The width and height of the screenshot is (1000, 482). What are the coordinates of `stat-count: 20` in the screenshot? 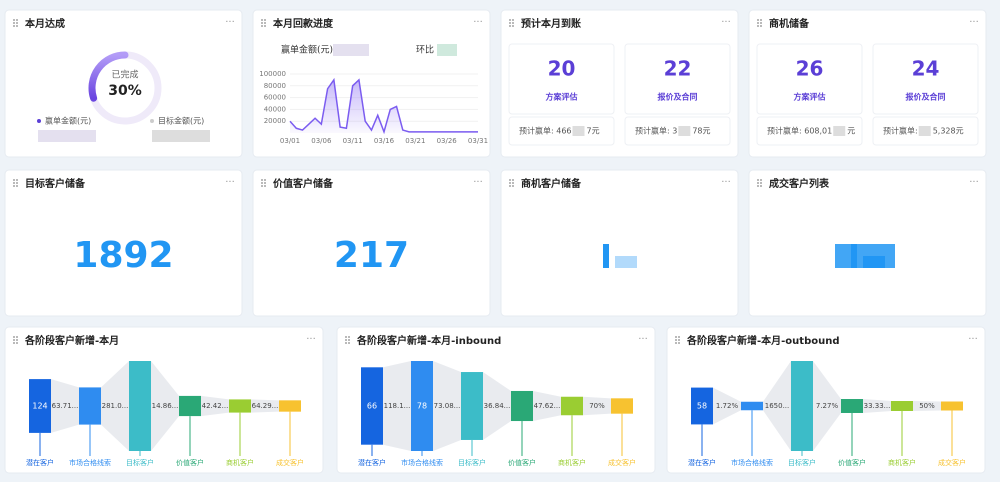 It's located at (562, 69).